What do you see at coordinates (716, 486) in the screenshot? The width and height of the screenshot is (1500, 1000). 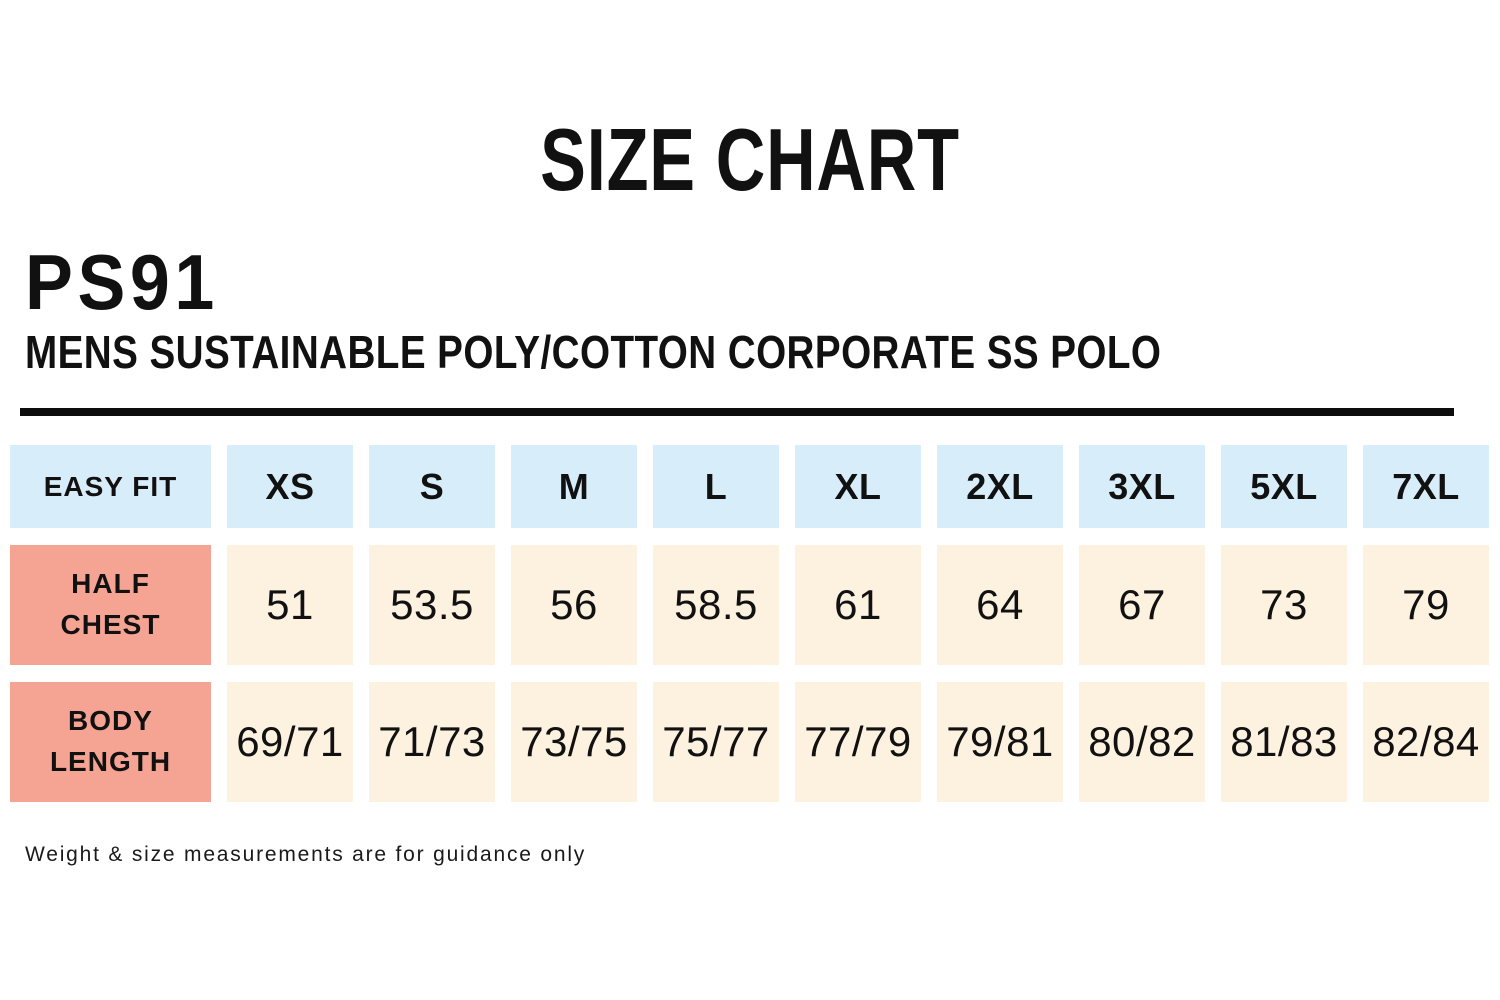 I see `table-header-size-l: L` at bounding box center [716, 486].